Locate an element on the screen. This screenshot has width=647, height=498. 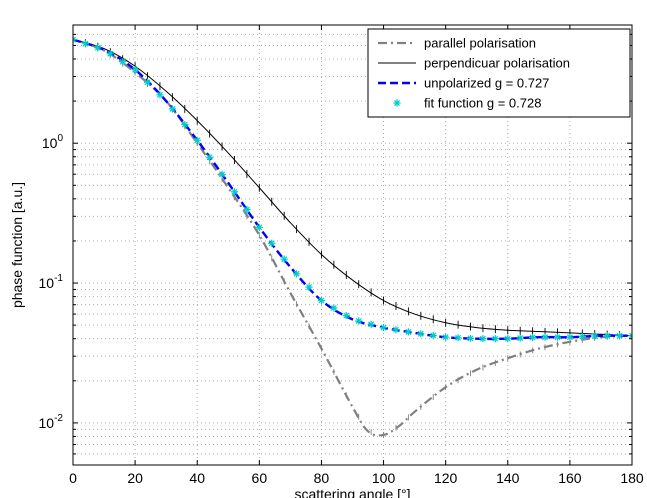
y-tick-label: 10-2 is located at coordinates (51, 422).